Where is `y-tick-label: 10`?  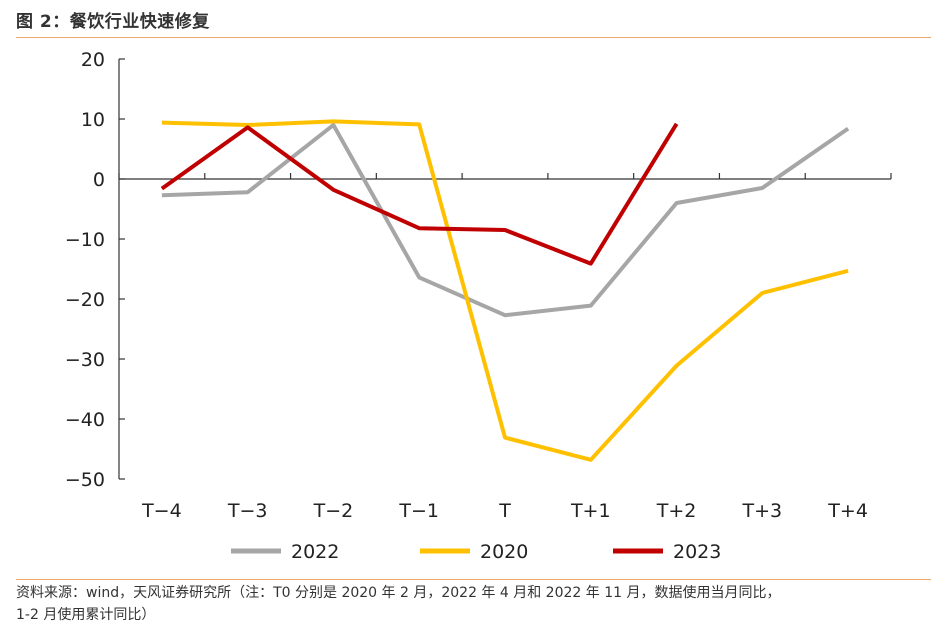 y-tick-label: 10 is located at coordinates (93, 120).